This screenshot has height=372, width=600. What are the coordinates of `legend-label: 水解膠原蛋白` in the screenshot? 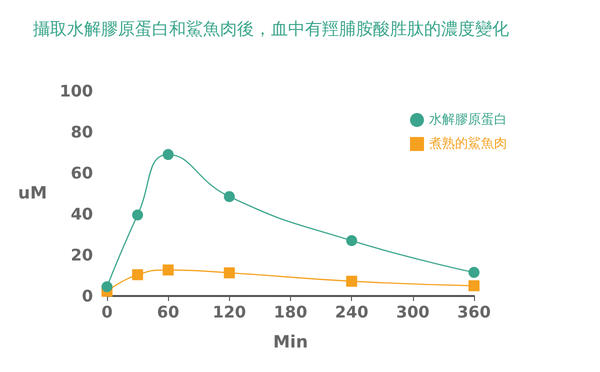 It's located at (468, 120).